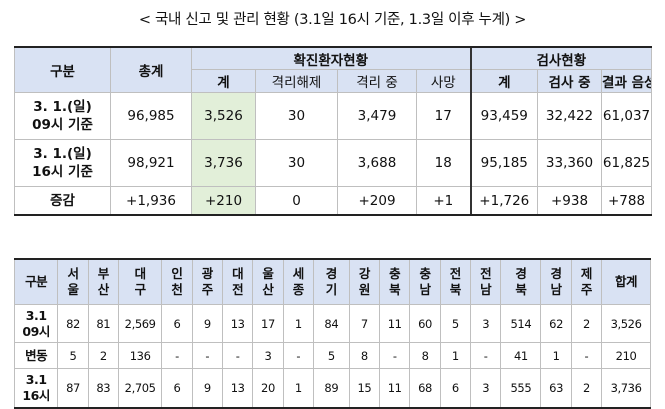 This screenshot has height=409, width=665. I want to click on table-cell: 514, so click(521, 323).